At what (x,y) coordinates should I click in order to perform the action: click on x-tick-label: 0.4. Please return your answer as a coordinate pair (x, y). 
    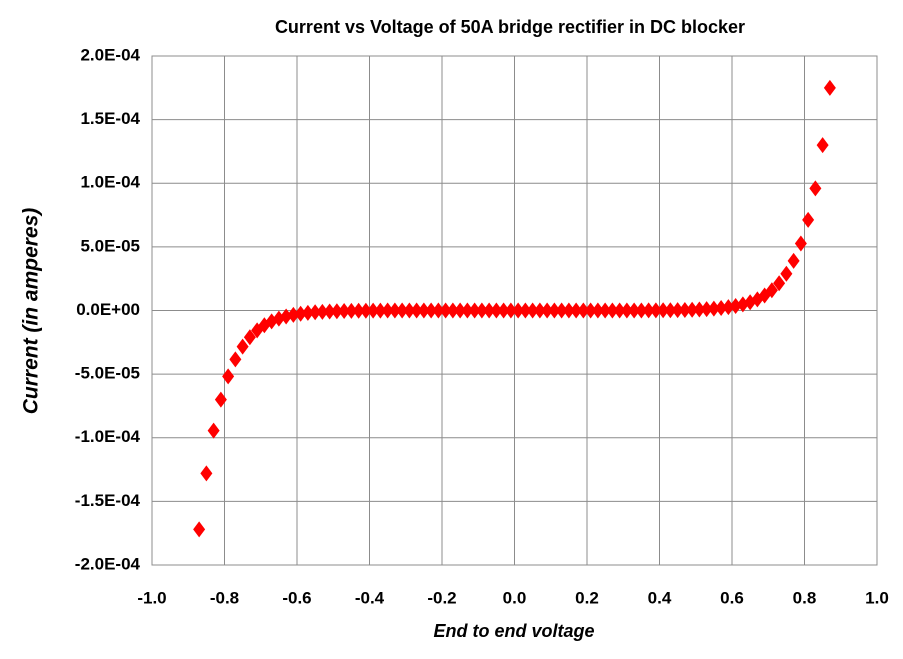
    Looking at the image, I should click on (660, 597).